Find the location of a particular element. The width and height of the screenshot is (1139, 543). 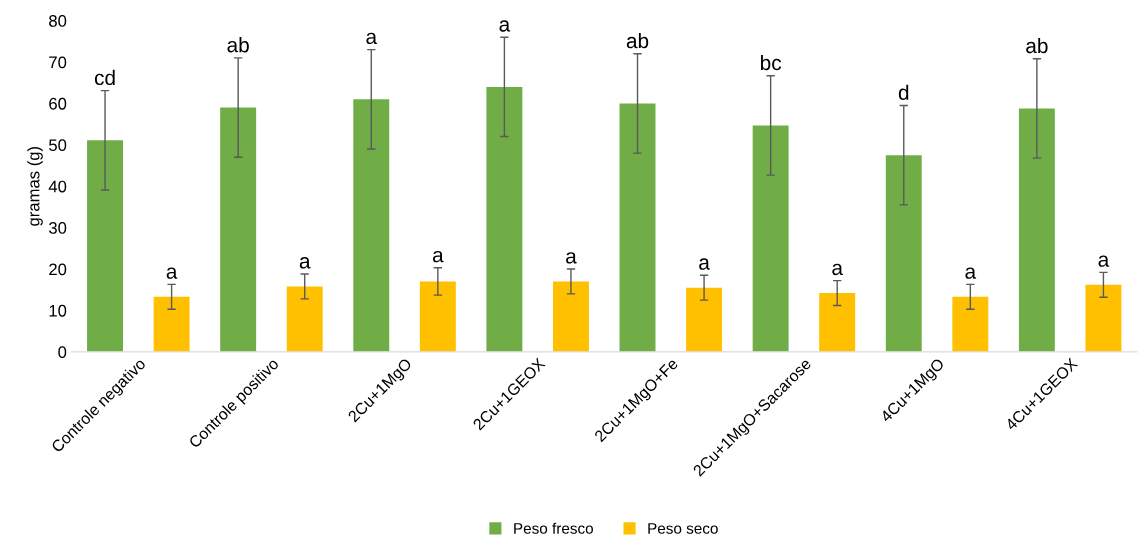

y-tick-label: 0 is located at coordinates (62, 352).